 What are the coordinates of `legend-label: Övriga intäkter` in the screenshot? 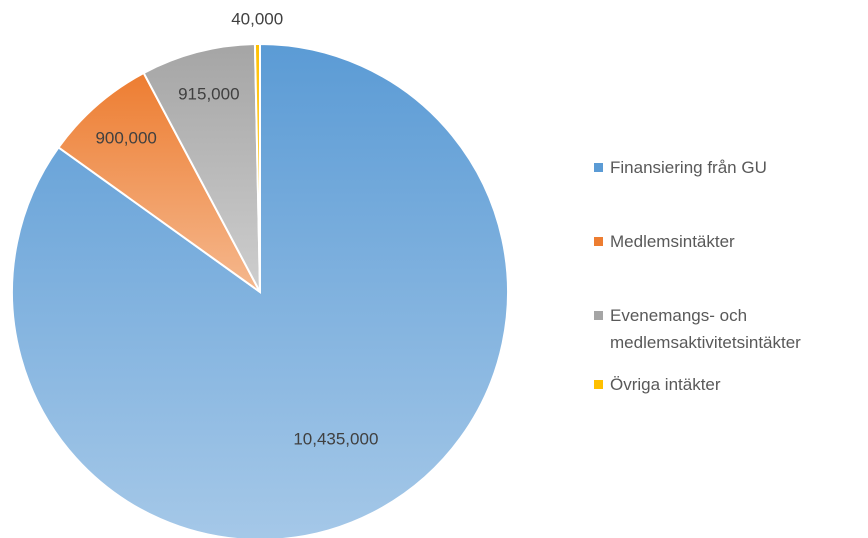 It's located at (665, 384).